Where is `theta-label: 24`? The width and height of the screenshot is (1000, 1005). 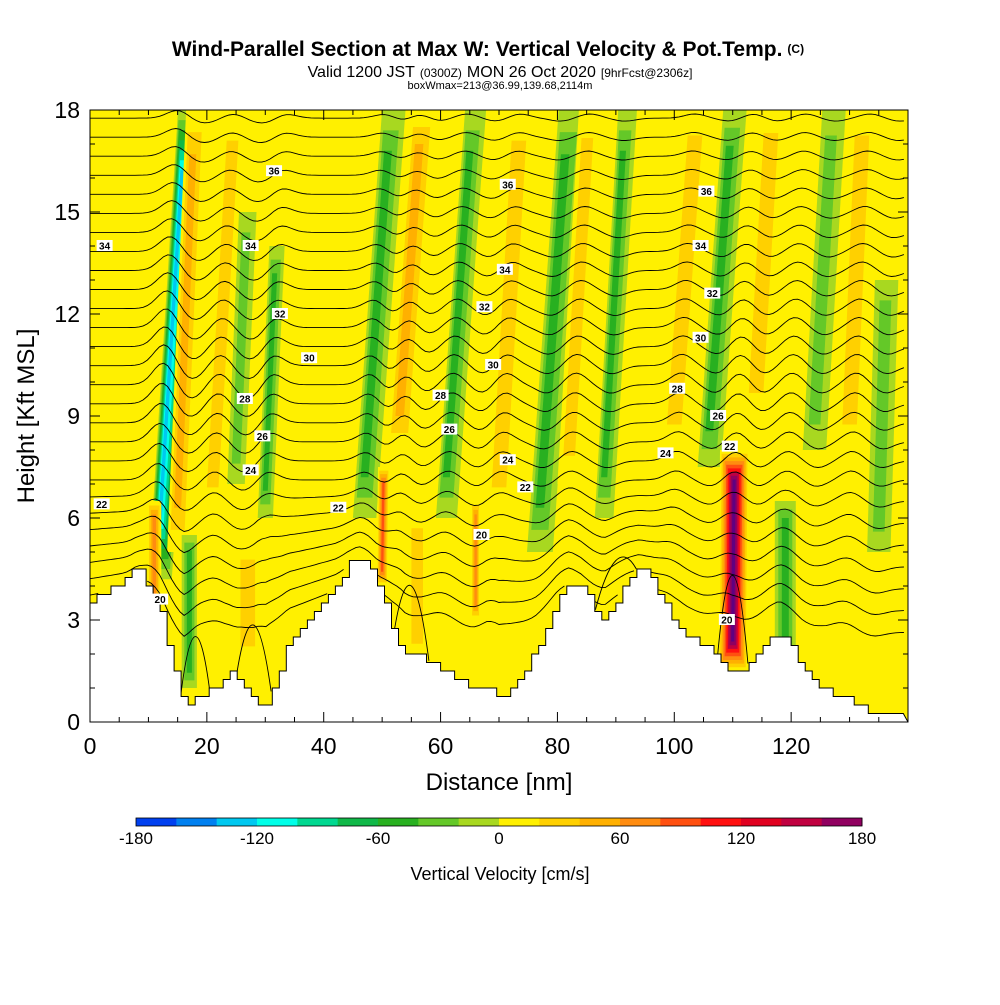 theta-label: 24 is located at coordinates (665, 453).